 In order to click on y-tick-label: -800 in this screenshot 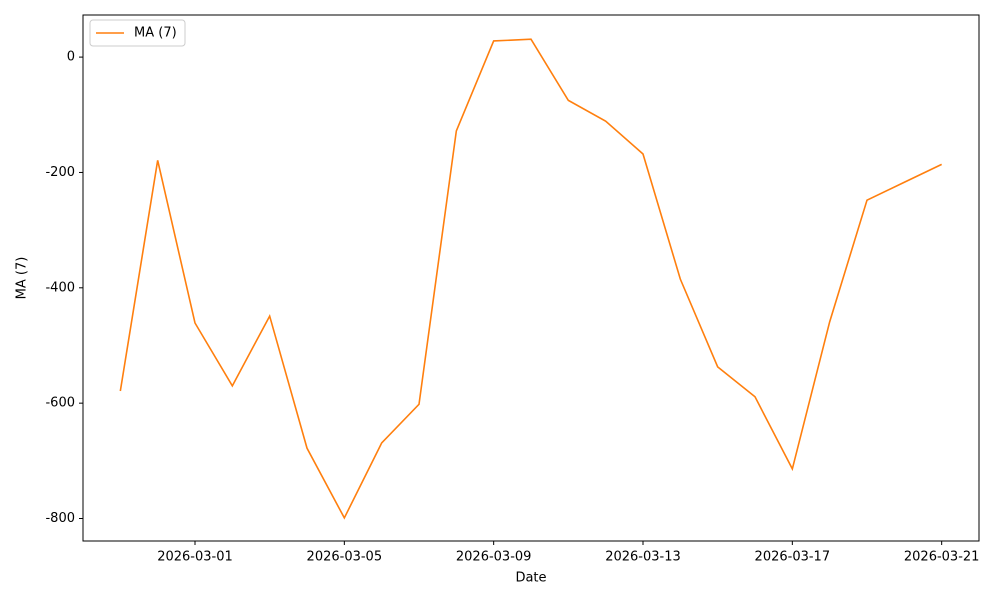, I will do `click(60, 518)`.